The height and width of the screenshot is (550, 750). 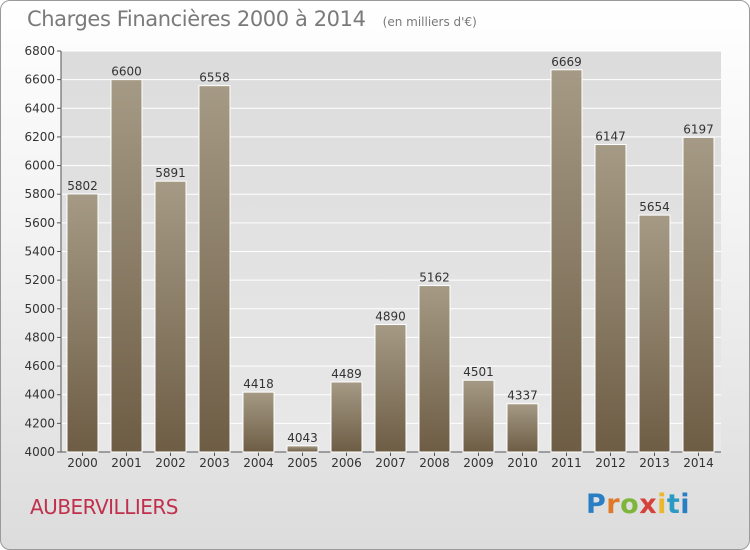 I want to click on logo-letter: P, so click(x=596, y=504).